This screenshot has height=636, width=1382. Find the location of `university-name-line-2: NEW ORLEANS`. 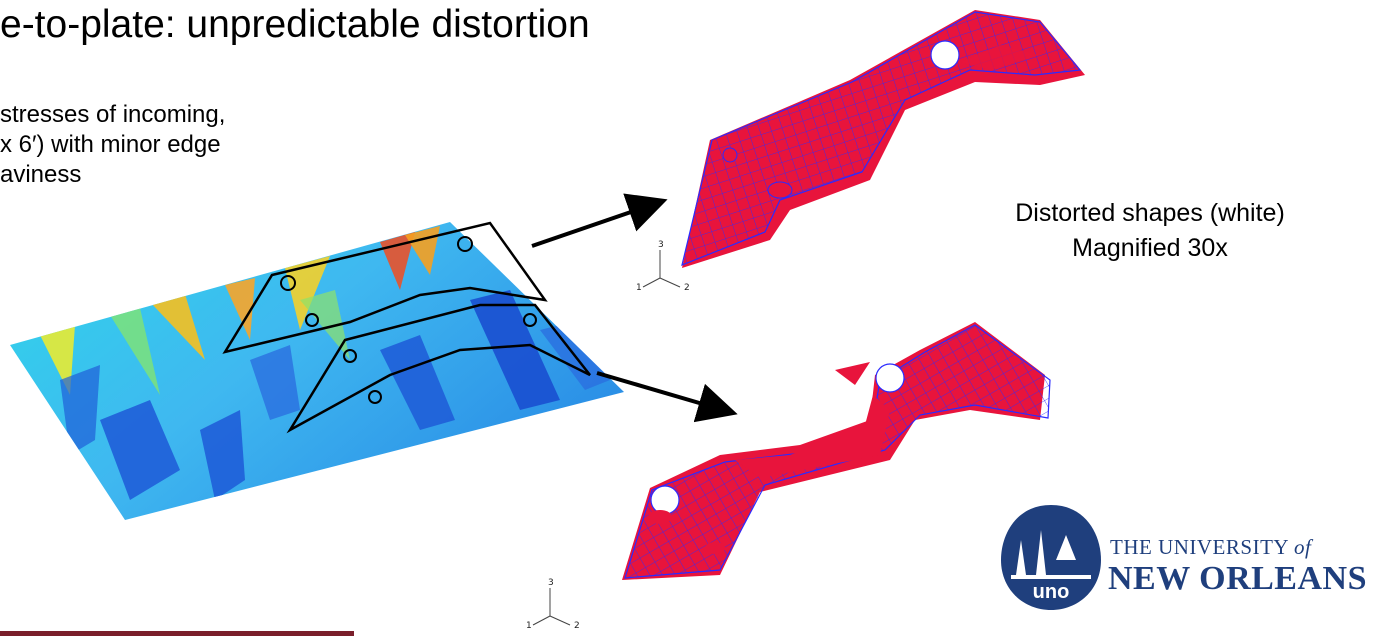

university-name-line-2: NEW ORLEANS is located at coordinates (1237, 578).